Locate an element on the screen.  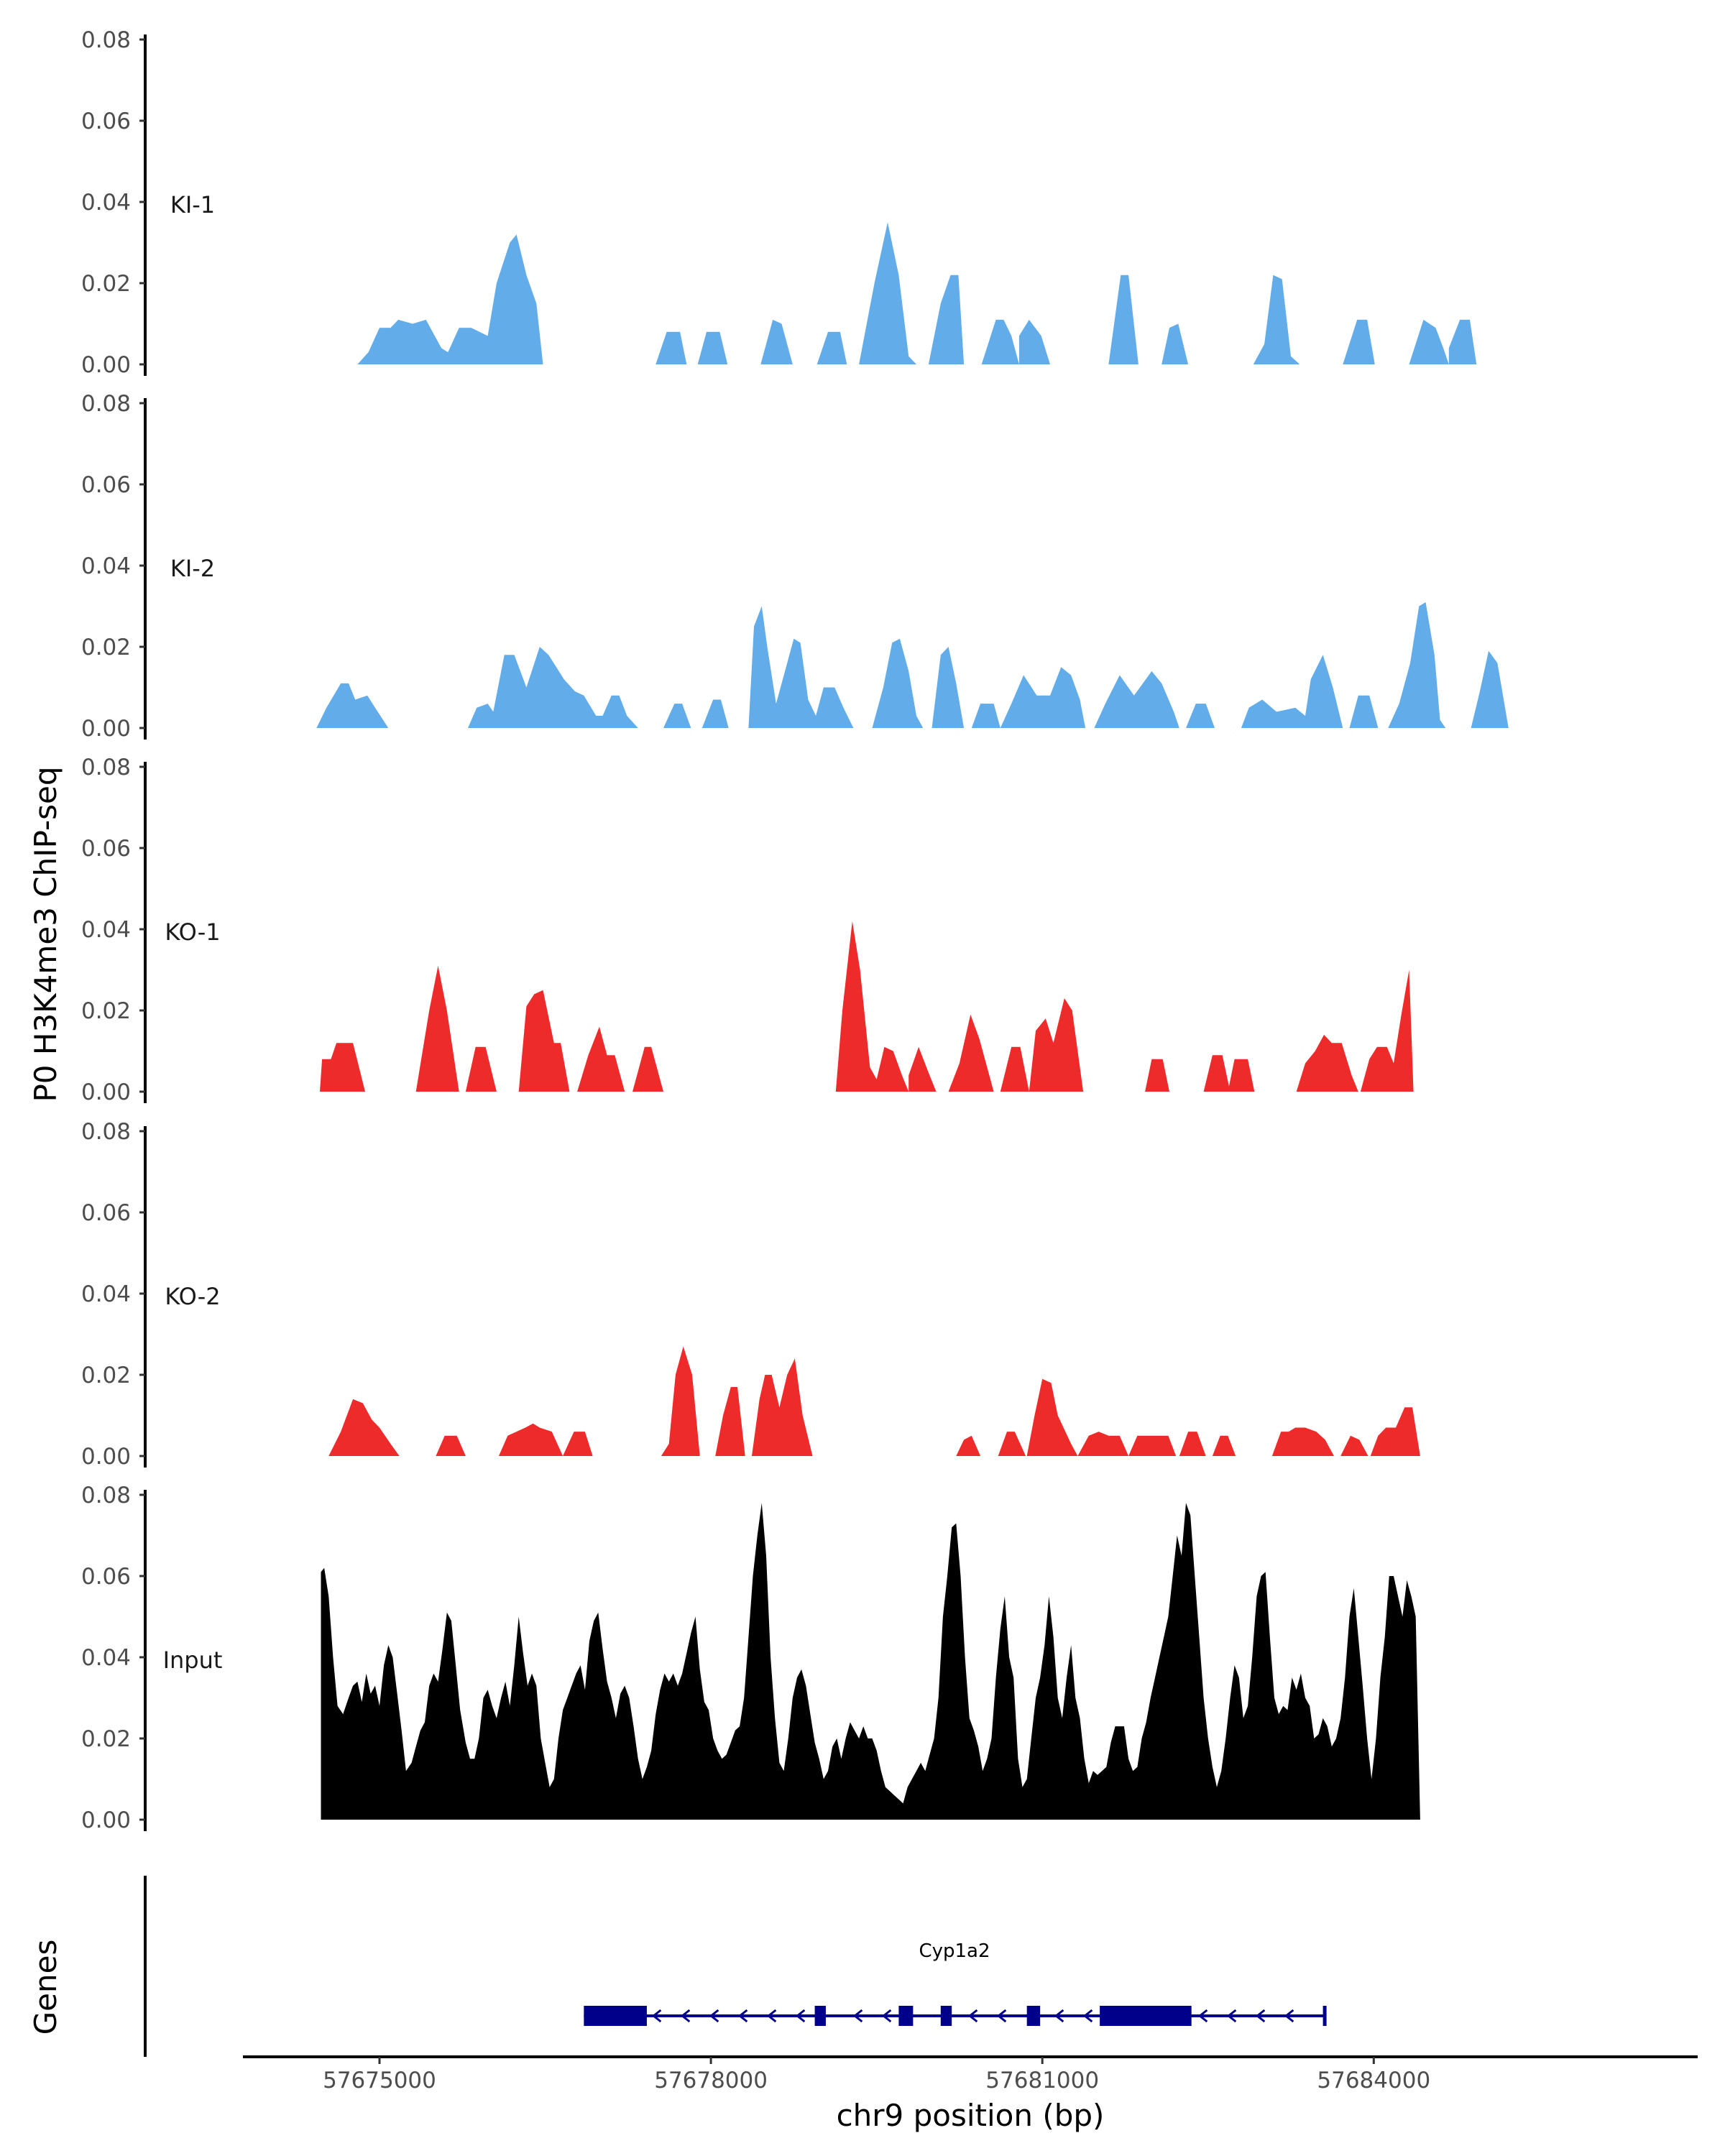
track-ki-2: 0.00 0.02 0.04 0.06 0.08 KI-2 is located at coordinates (795, 566).